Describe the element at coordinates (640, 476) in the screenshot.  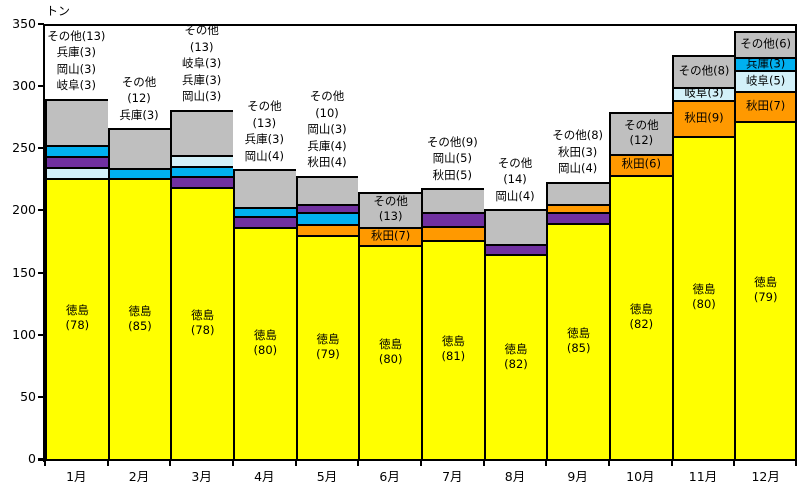
I see `x-axis-category-label: 10月` at that location.